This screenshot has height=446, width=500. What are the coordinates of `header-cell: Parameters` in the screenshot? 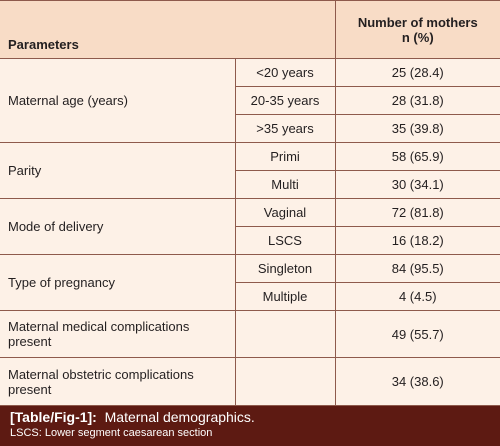 It's located at (168, 29).